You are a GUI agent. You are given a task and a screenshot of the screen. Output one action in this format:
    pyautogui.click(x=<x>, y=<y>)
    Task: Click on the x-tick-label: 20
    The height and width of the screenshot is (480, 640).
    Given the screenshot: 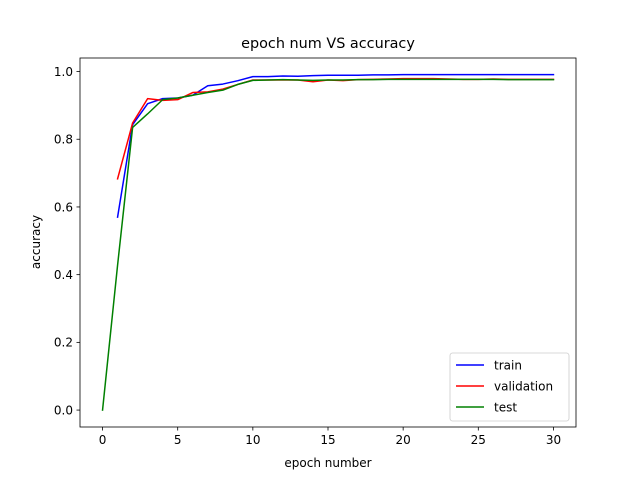 What is the action you would take?
    pyautogui.click(x=403, y=440)
    